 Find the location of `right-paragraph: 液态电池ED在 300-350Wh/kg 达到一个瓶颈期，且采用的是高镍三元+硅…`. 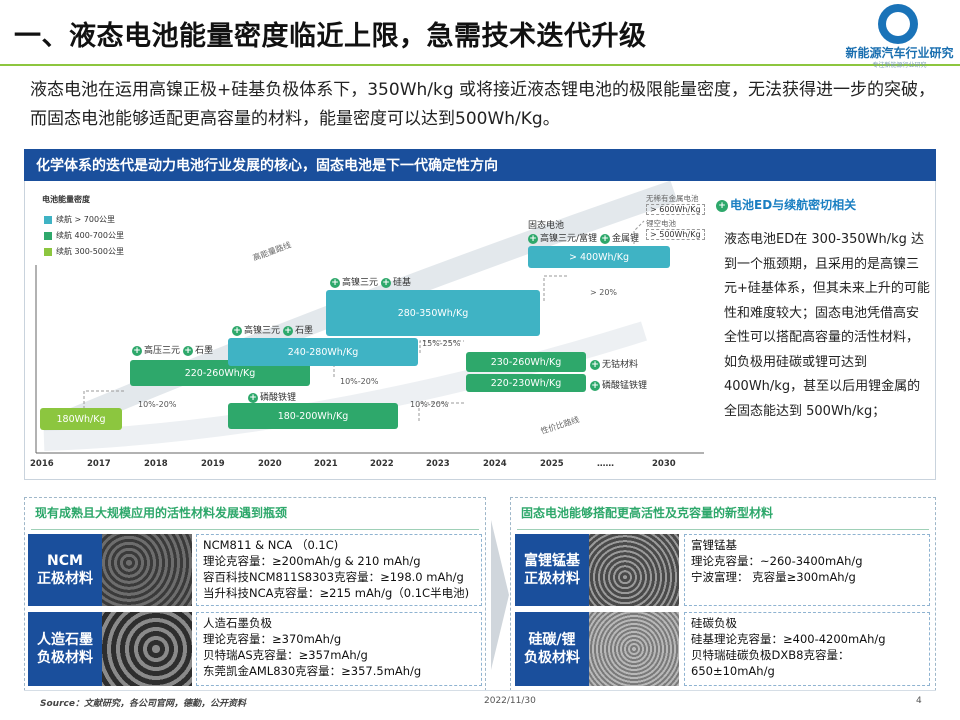

right-paragraph: 液态电池ED在 300-350Wh/kg 达到一个瓶颈期，且采用的是高镍三元+硅… is located at coordinates (827, 325).